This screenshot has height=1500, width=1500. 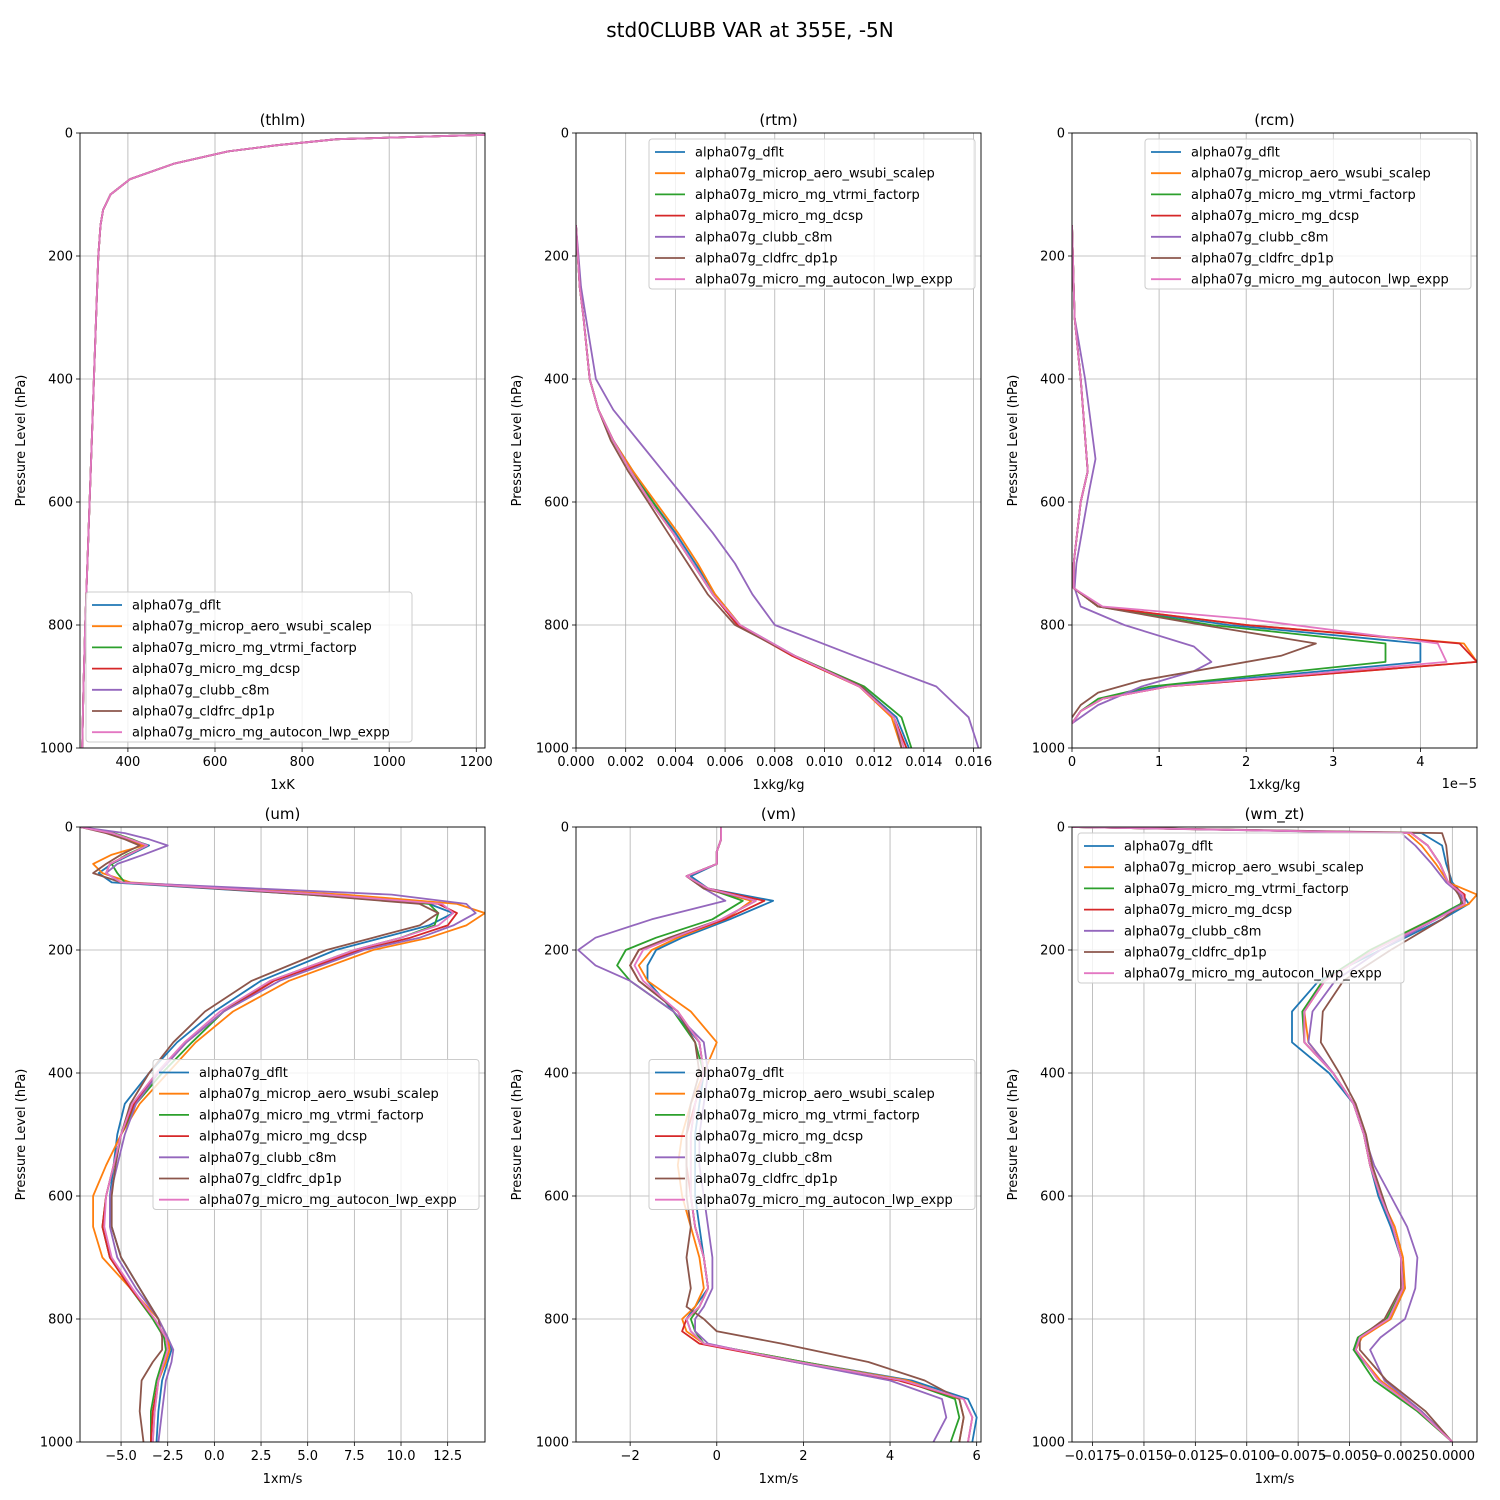 I want to click on x-tick-label: −2.5, so click(x=168, y=1456).